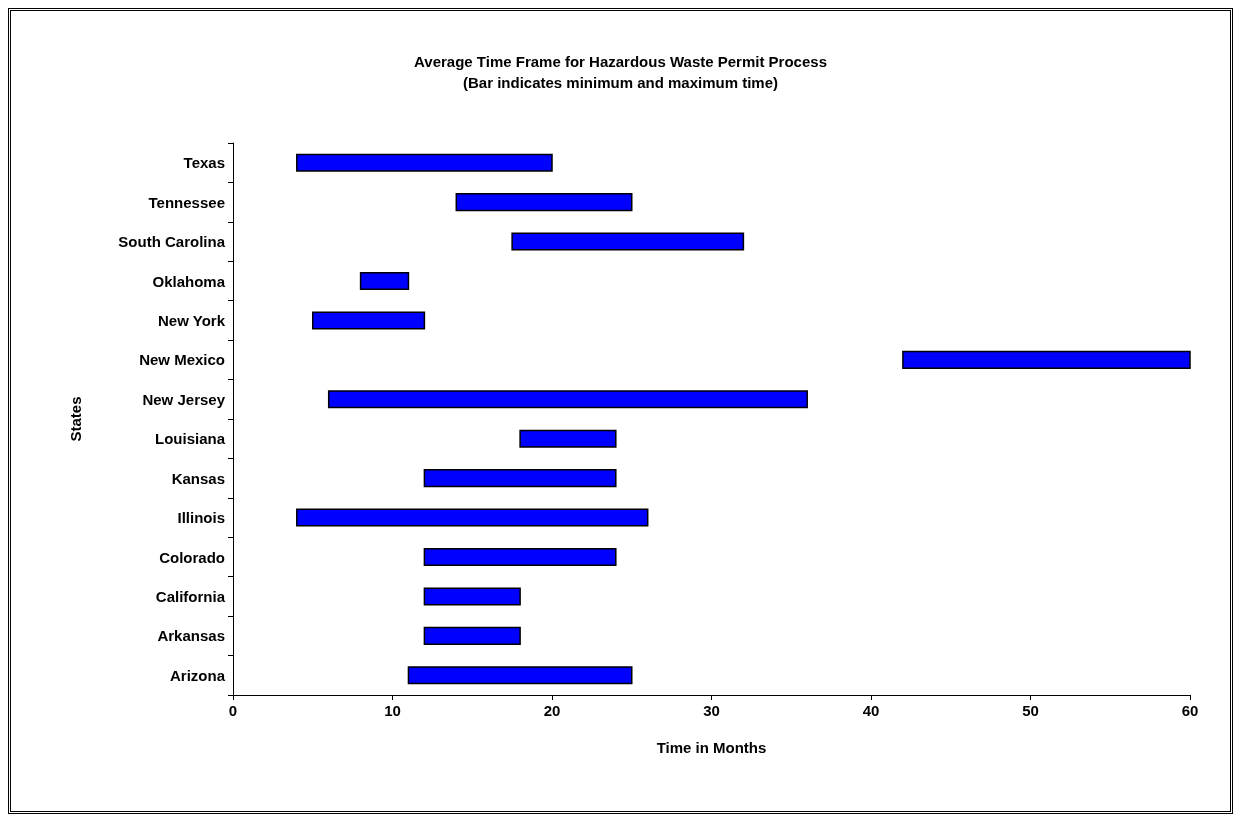 The height and width of the screenshot is (830, 1249). I want to click on x-tick-label: 50, so click(1030, 710).